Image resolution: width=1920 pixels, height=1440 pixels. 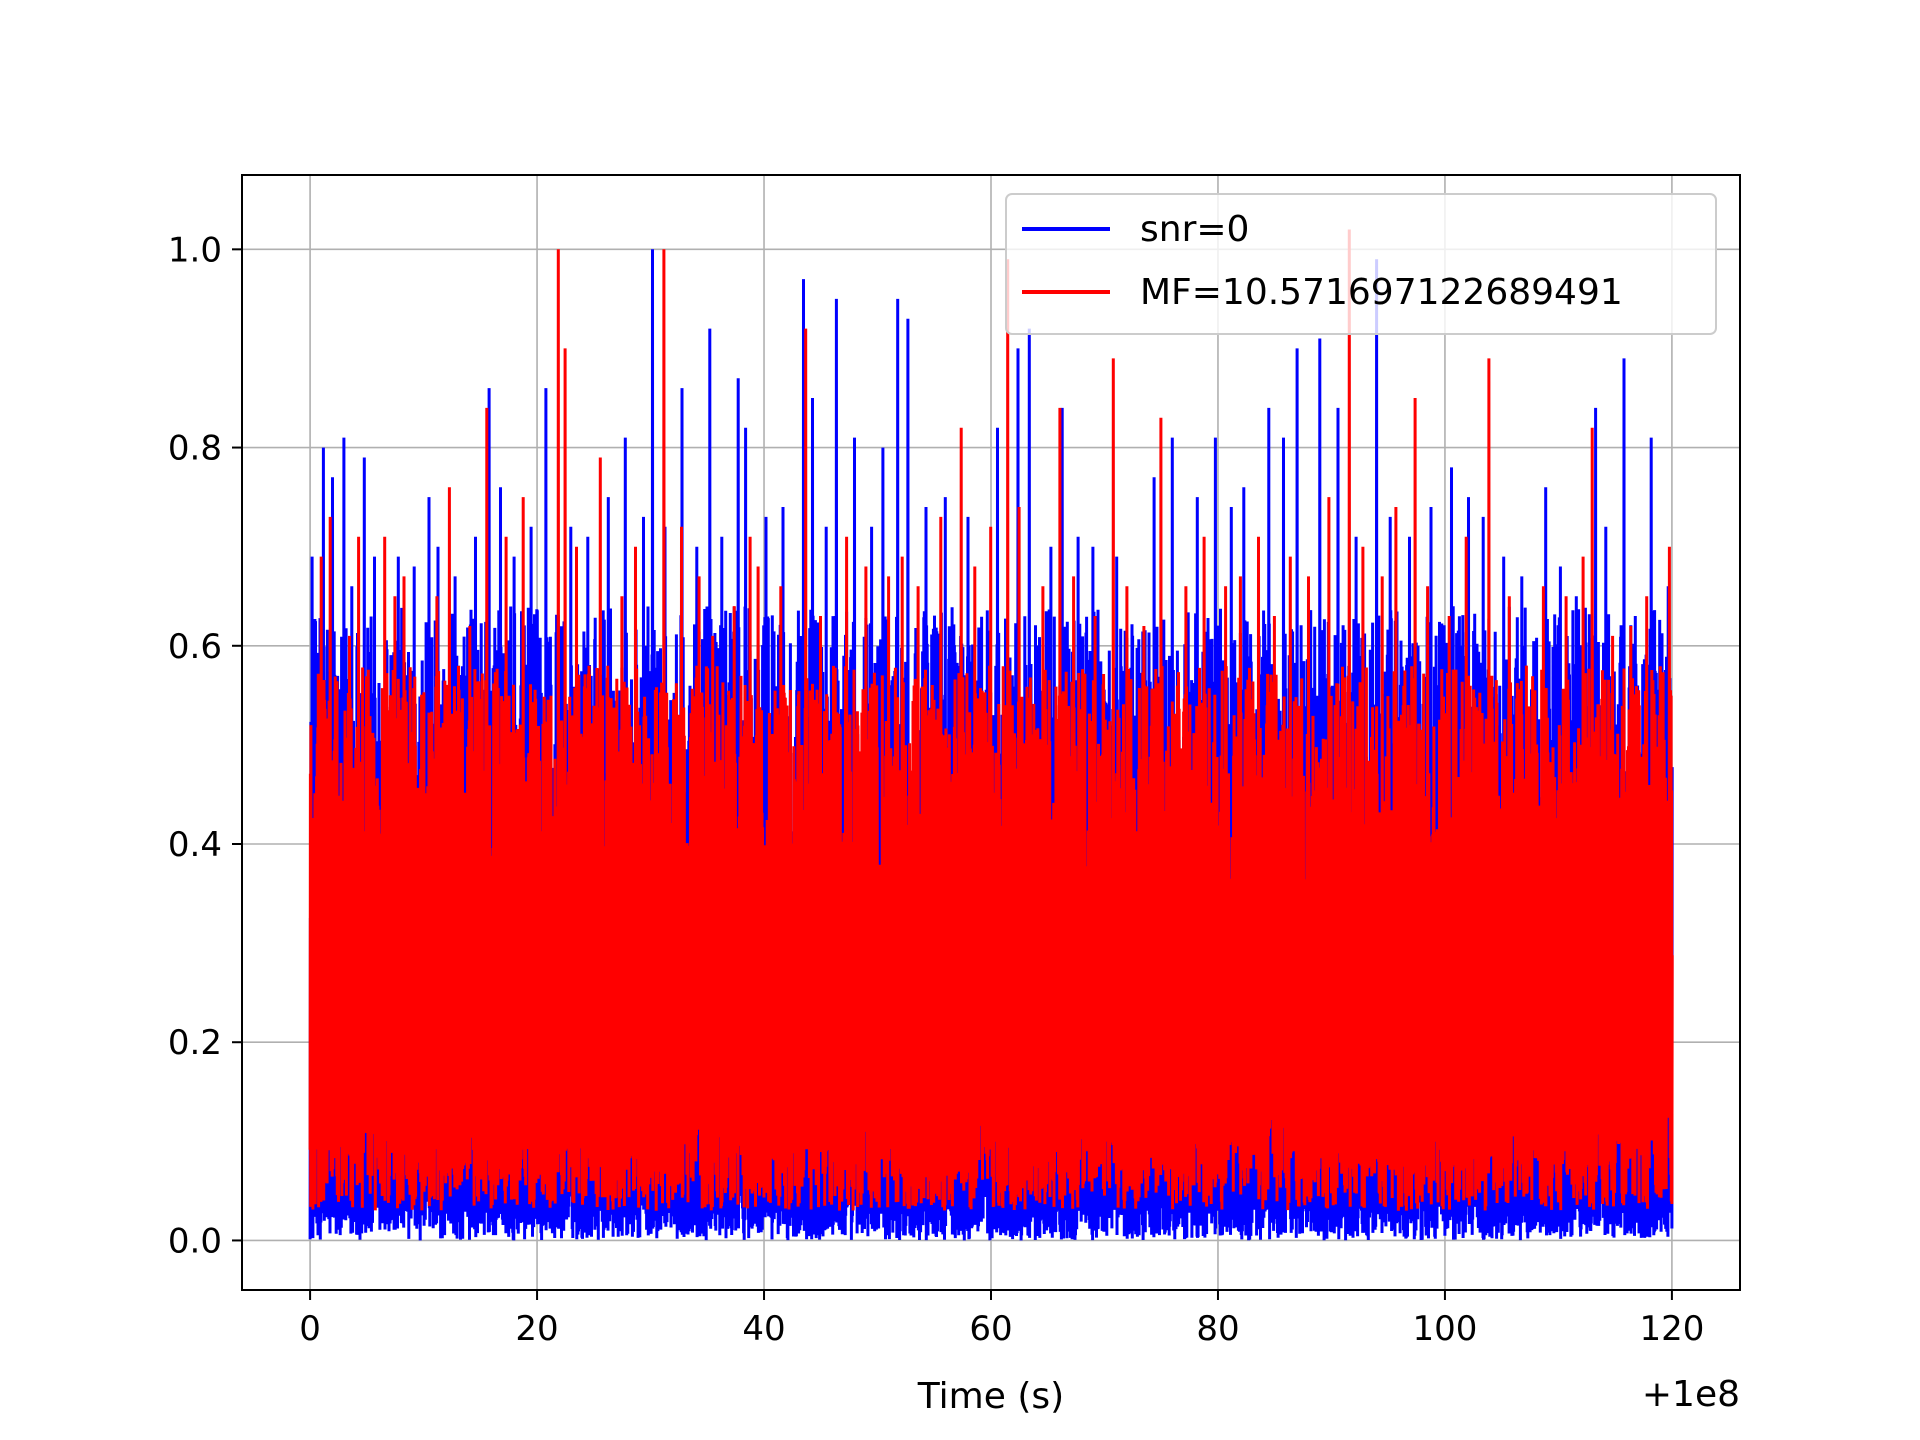 I want to click on x-tick-label: 0, so click(x=310, y=1329).